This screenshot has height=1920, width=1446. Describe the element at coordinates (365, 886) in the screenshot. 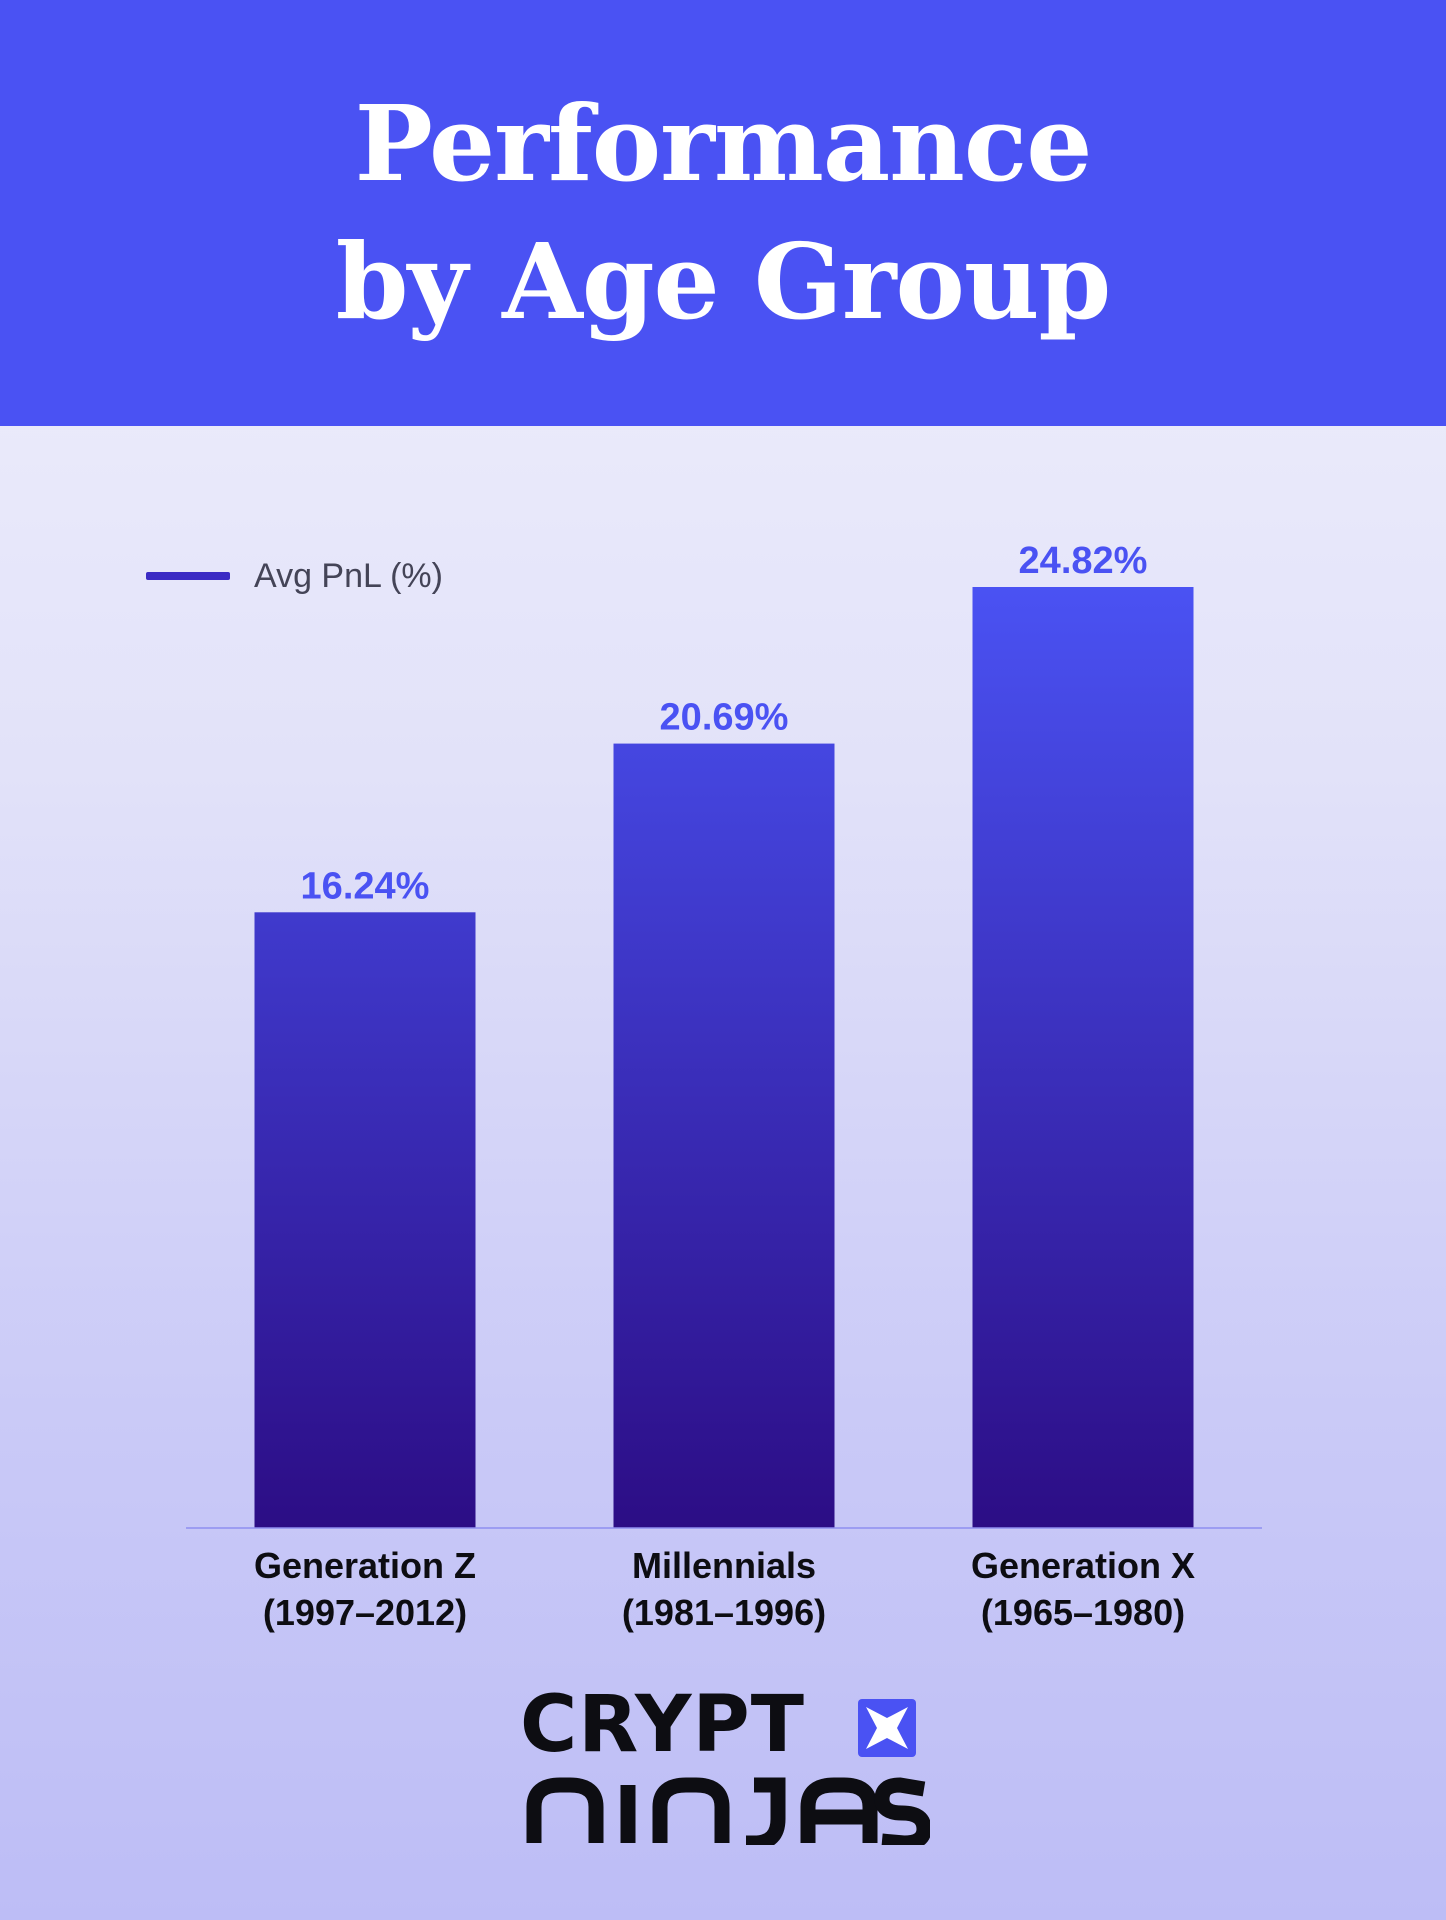

I see `data-label: 16.24%` at that location.